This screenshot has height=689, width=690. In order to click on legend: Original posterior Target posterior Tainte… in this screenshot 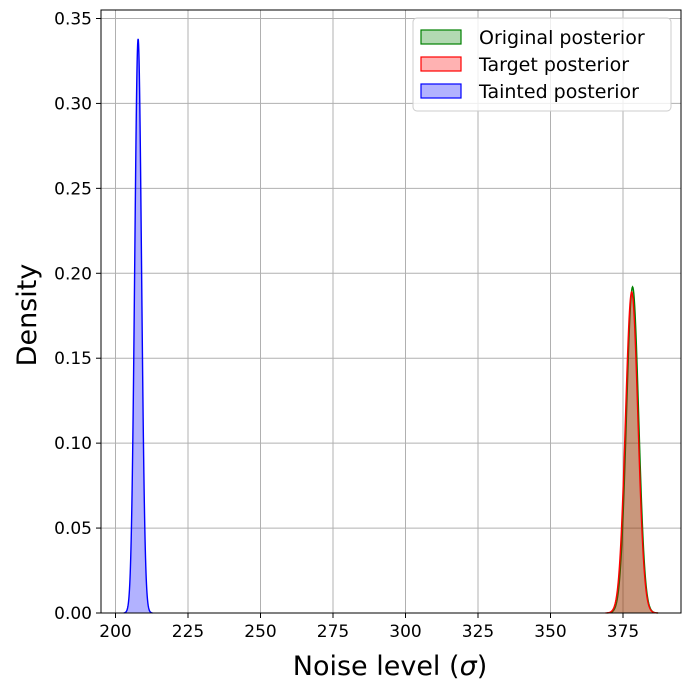, I will do `click(542, 64)`.